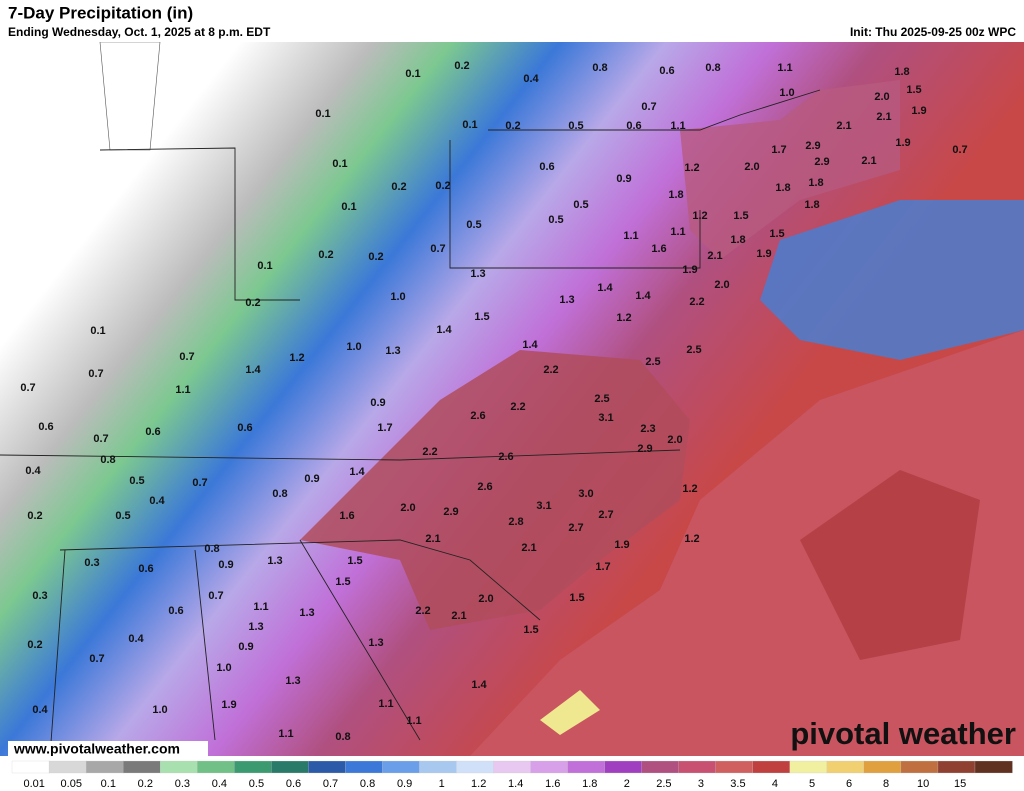 Image resolution: width=1024 pixels, height=791 pixels. What do you see at coordinates (367, 784) in the screenshot?
I see `legend-label: 0.8` at bounding box center [367, 784].